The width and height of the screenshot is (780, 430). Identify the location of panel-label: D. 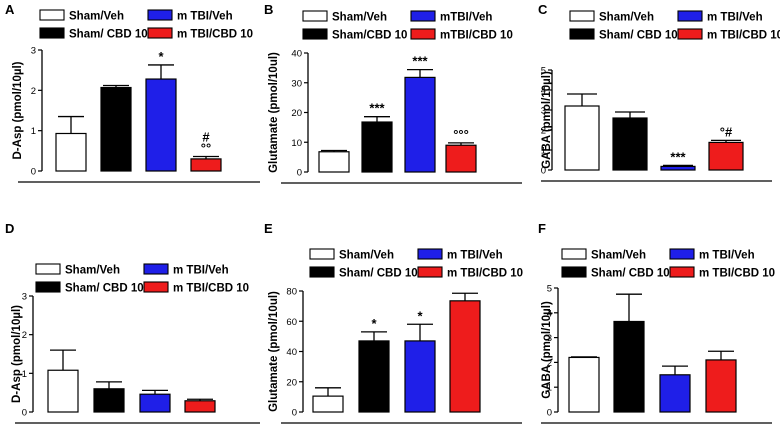
(9, 228).